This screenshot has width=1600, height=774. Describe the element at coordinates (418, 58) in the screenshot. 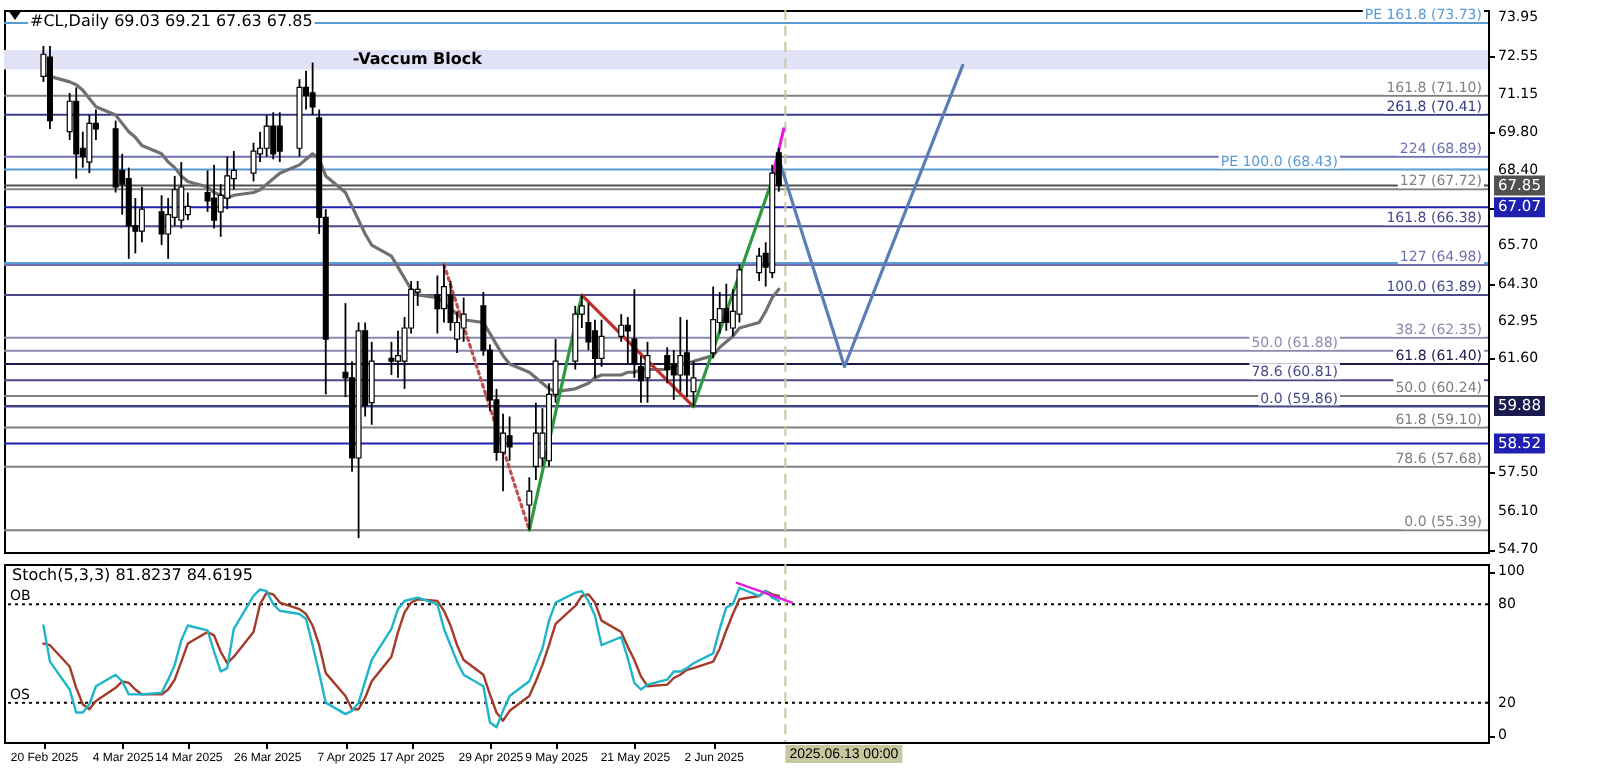

I see `band-label: -Vaccum Block` at that location.